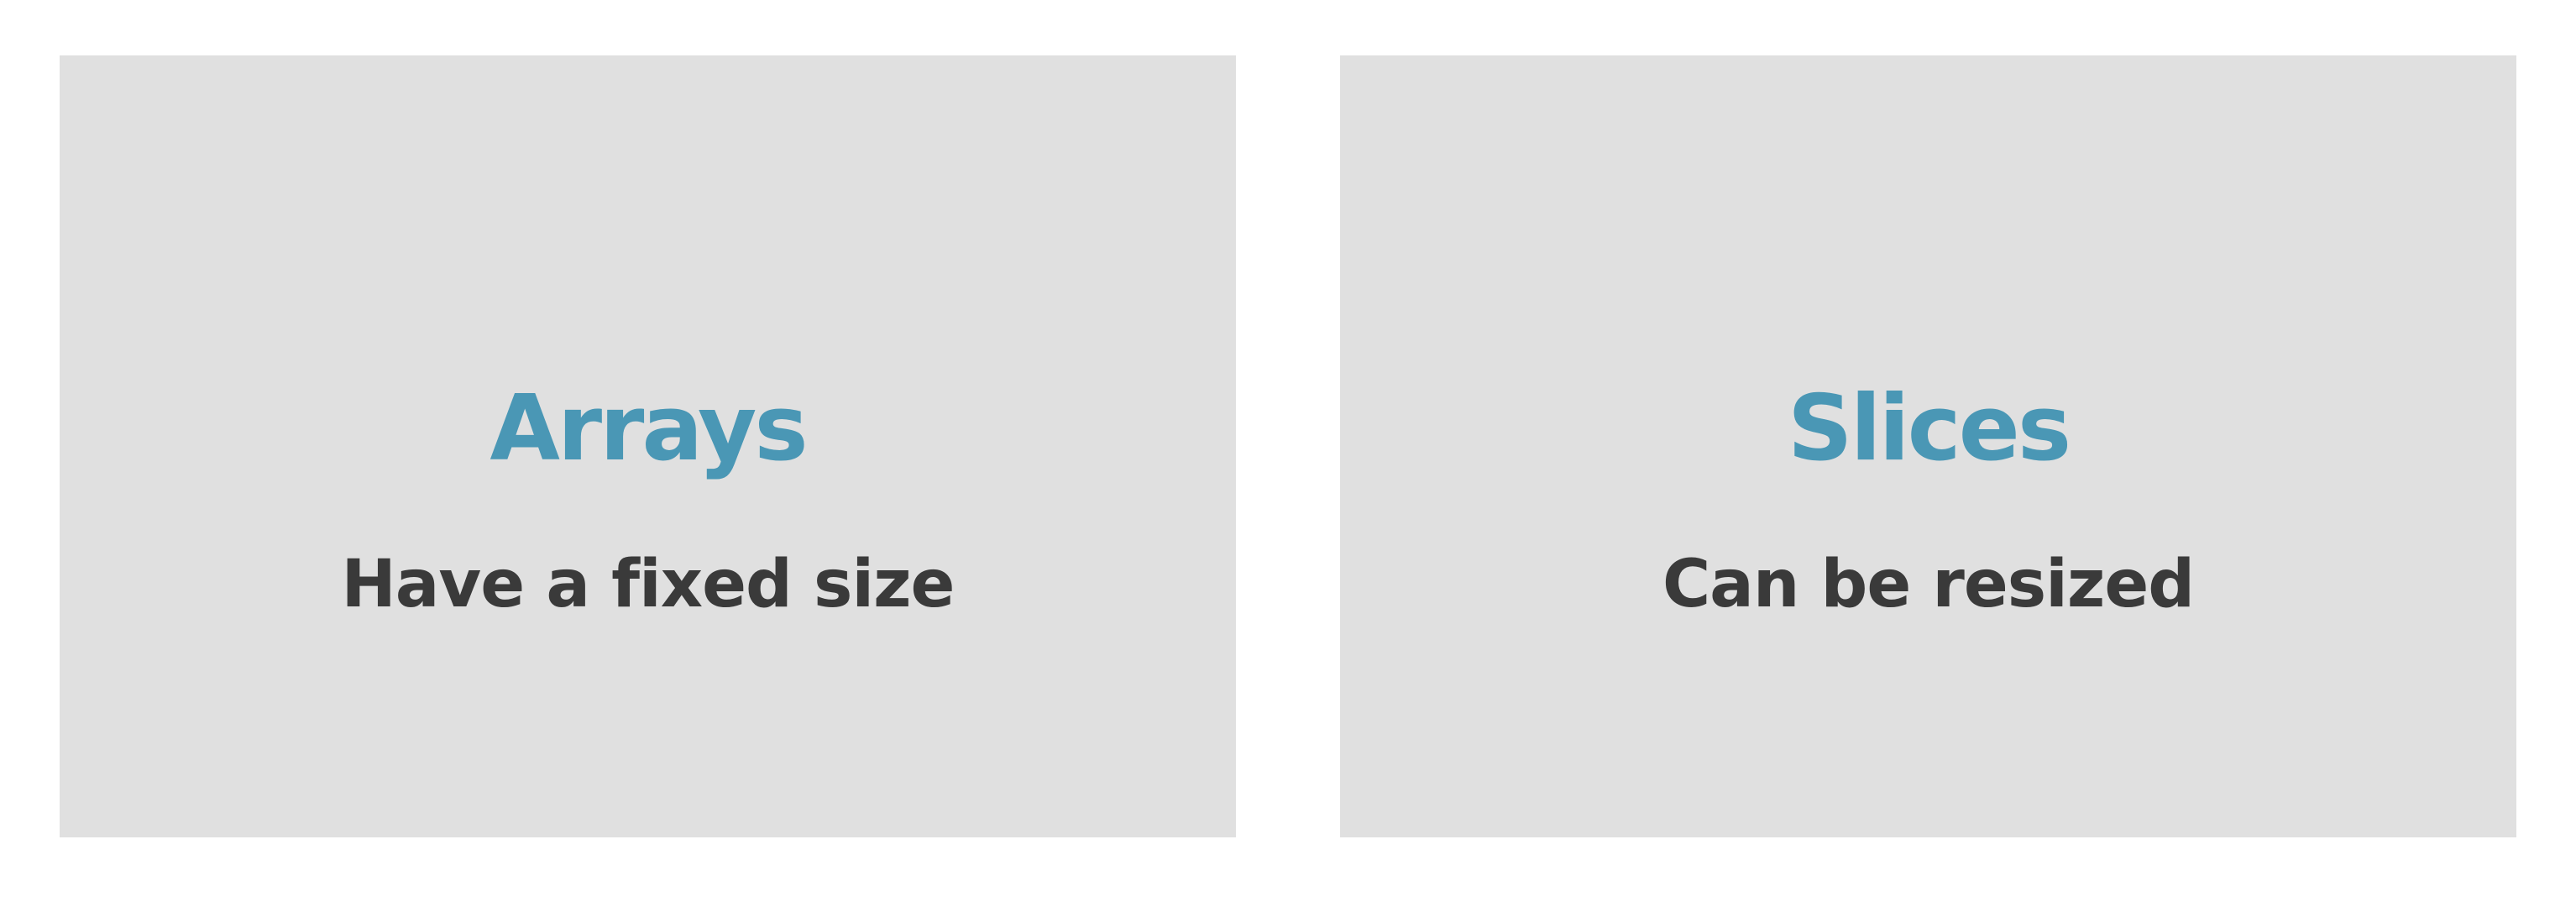 This screenshot has height=897, width=2576. What do you see at coordinates (649, 429) in the screenshot?
I see `arrays-title: Arrays` at bounding box center [649, 429].